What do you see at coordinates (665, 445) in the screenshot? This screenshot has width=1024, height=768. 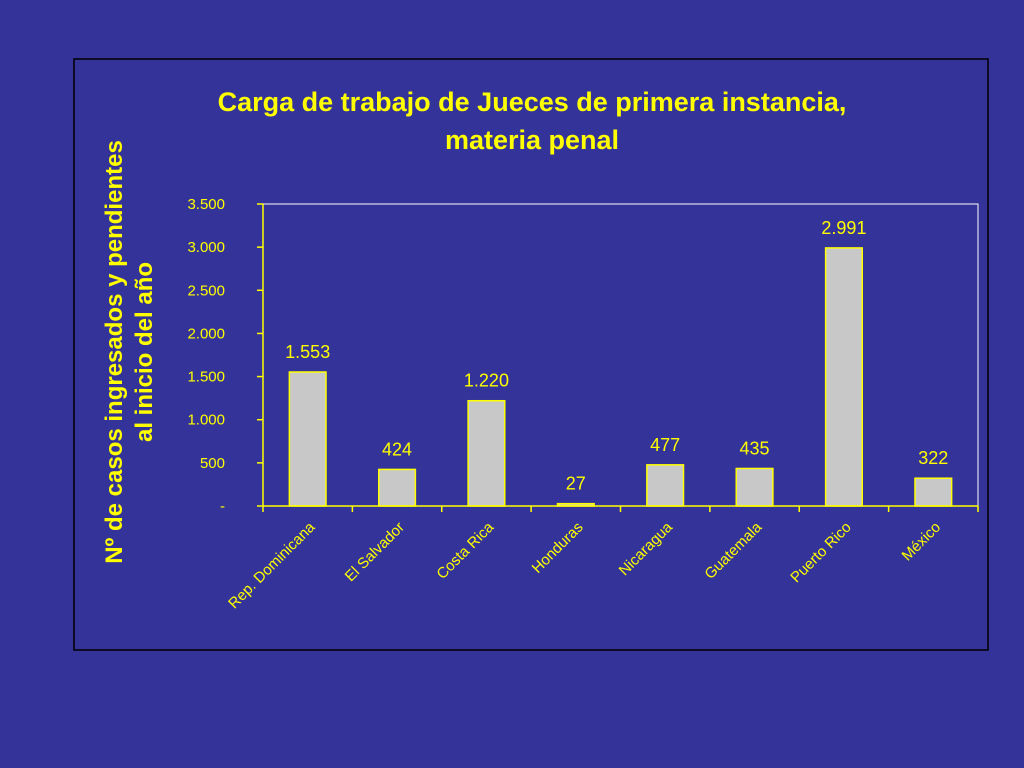 I see `data-label-5: 477` at bounding box center [665, 445].